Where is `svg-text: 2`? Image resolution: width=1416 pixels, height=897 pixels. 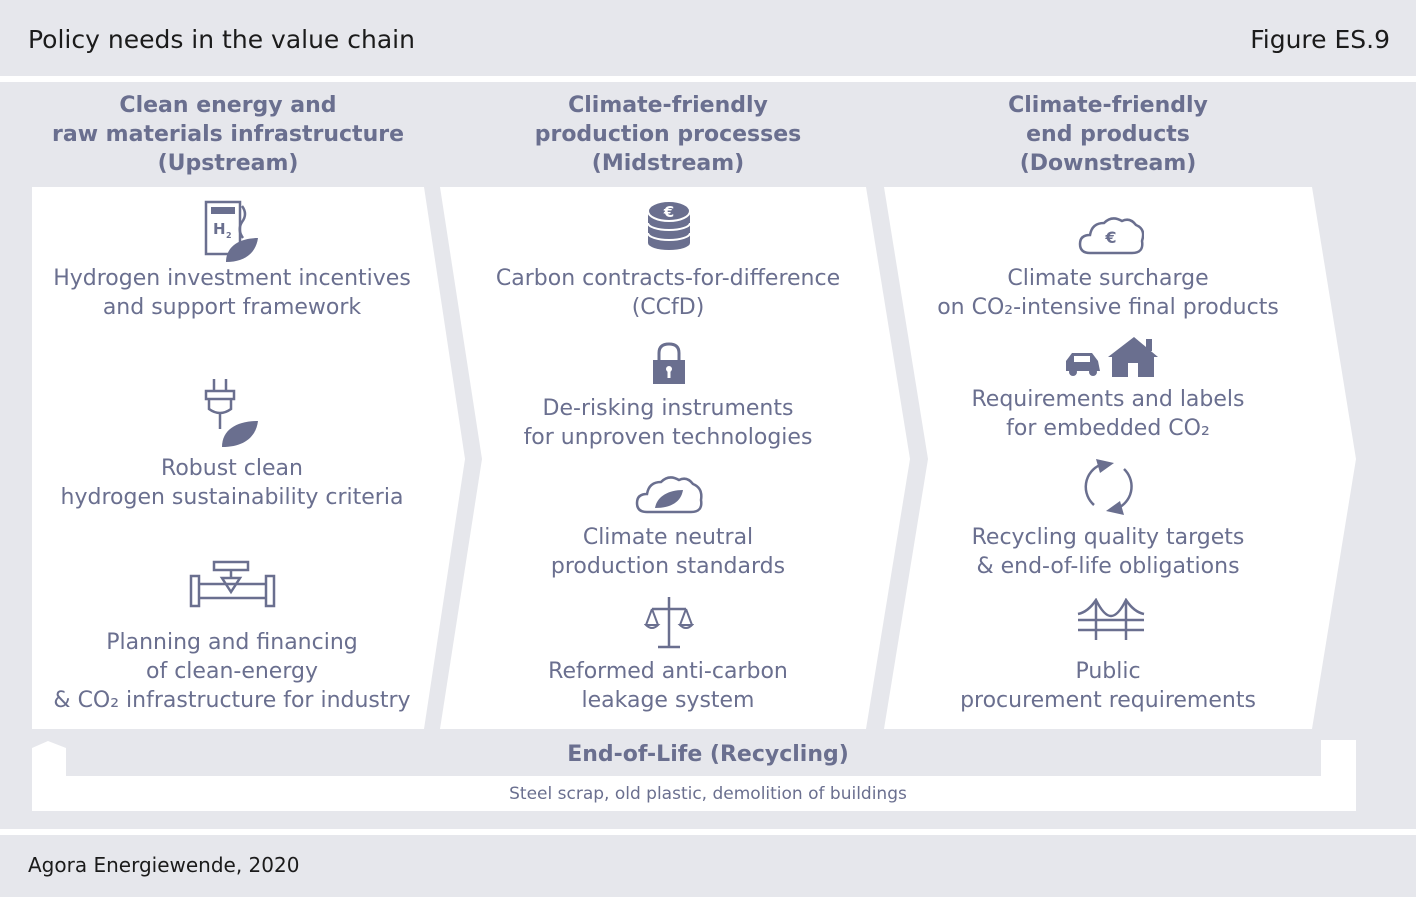 svg-text: 2 is located at coordinates (229, 235).